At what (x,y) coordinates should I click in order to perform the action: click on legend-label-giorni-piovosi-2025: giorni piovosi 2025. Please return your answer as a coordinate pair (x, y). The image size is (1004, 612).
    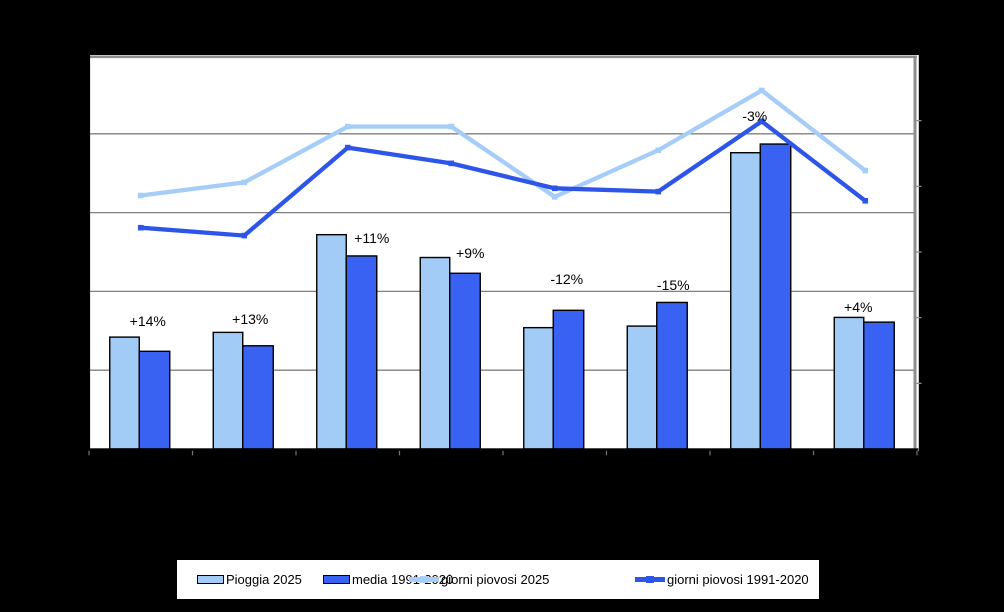
    Looking at the image, I should click on (495, 579).